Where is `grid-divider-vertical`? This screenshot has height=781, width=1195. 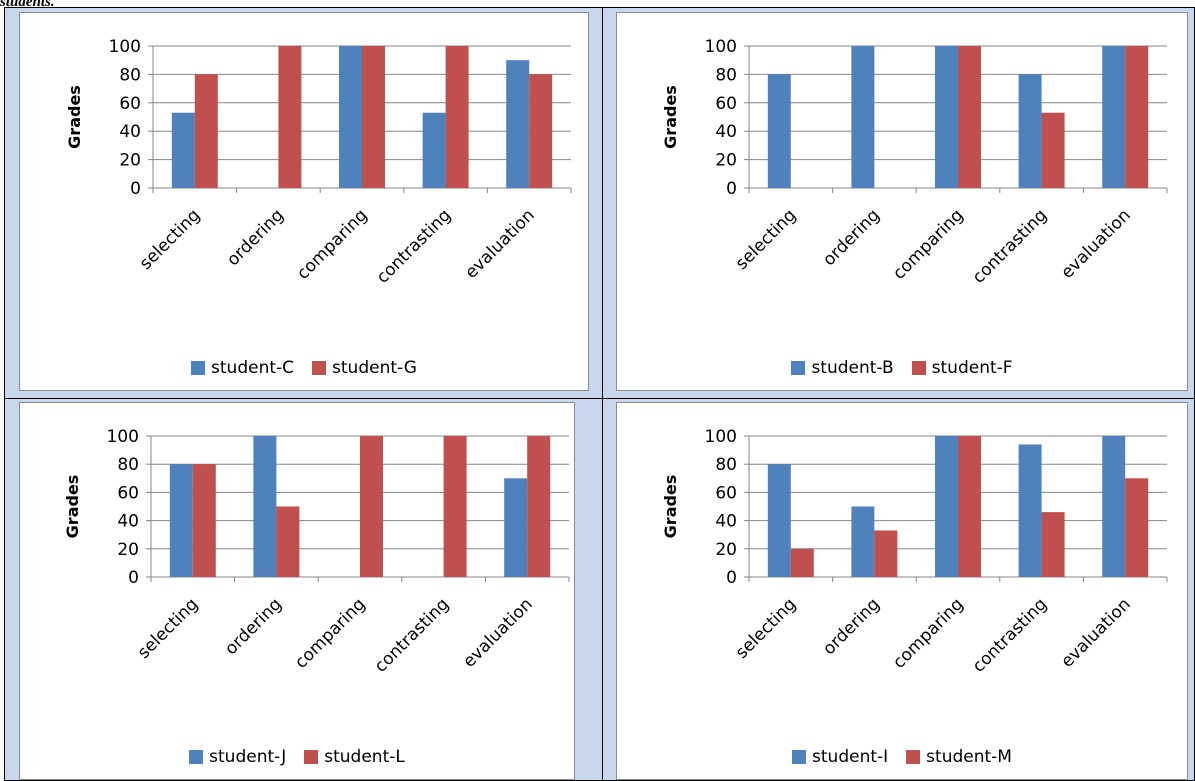 grid-divider-vertical is located at coordinates (602, 394).